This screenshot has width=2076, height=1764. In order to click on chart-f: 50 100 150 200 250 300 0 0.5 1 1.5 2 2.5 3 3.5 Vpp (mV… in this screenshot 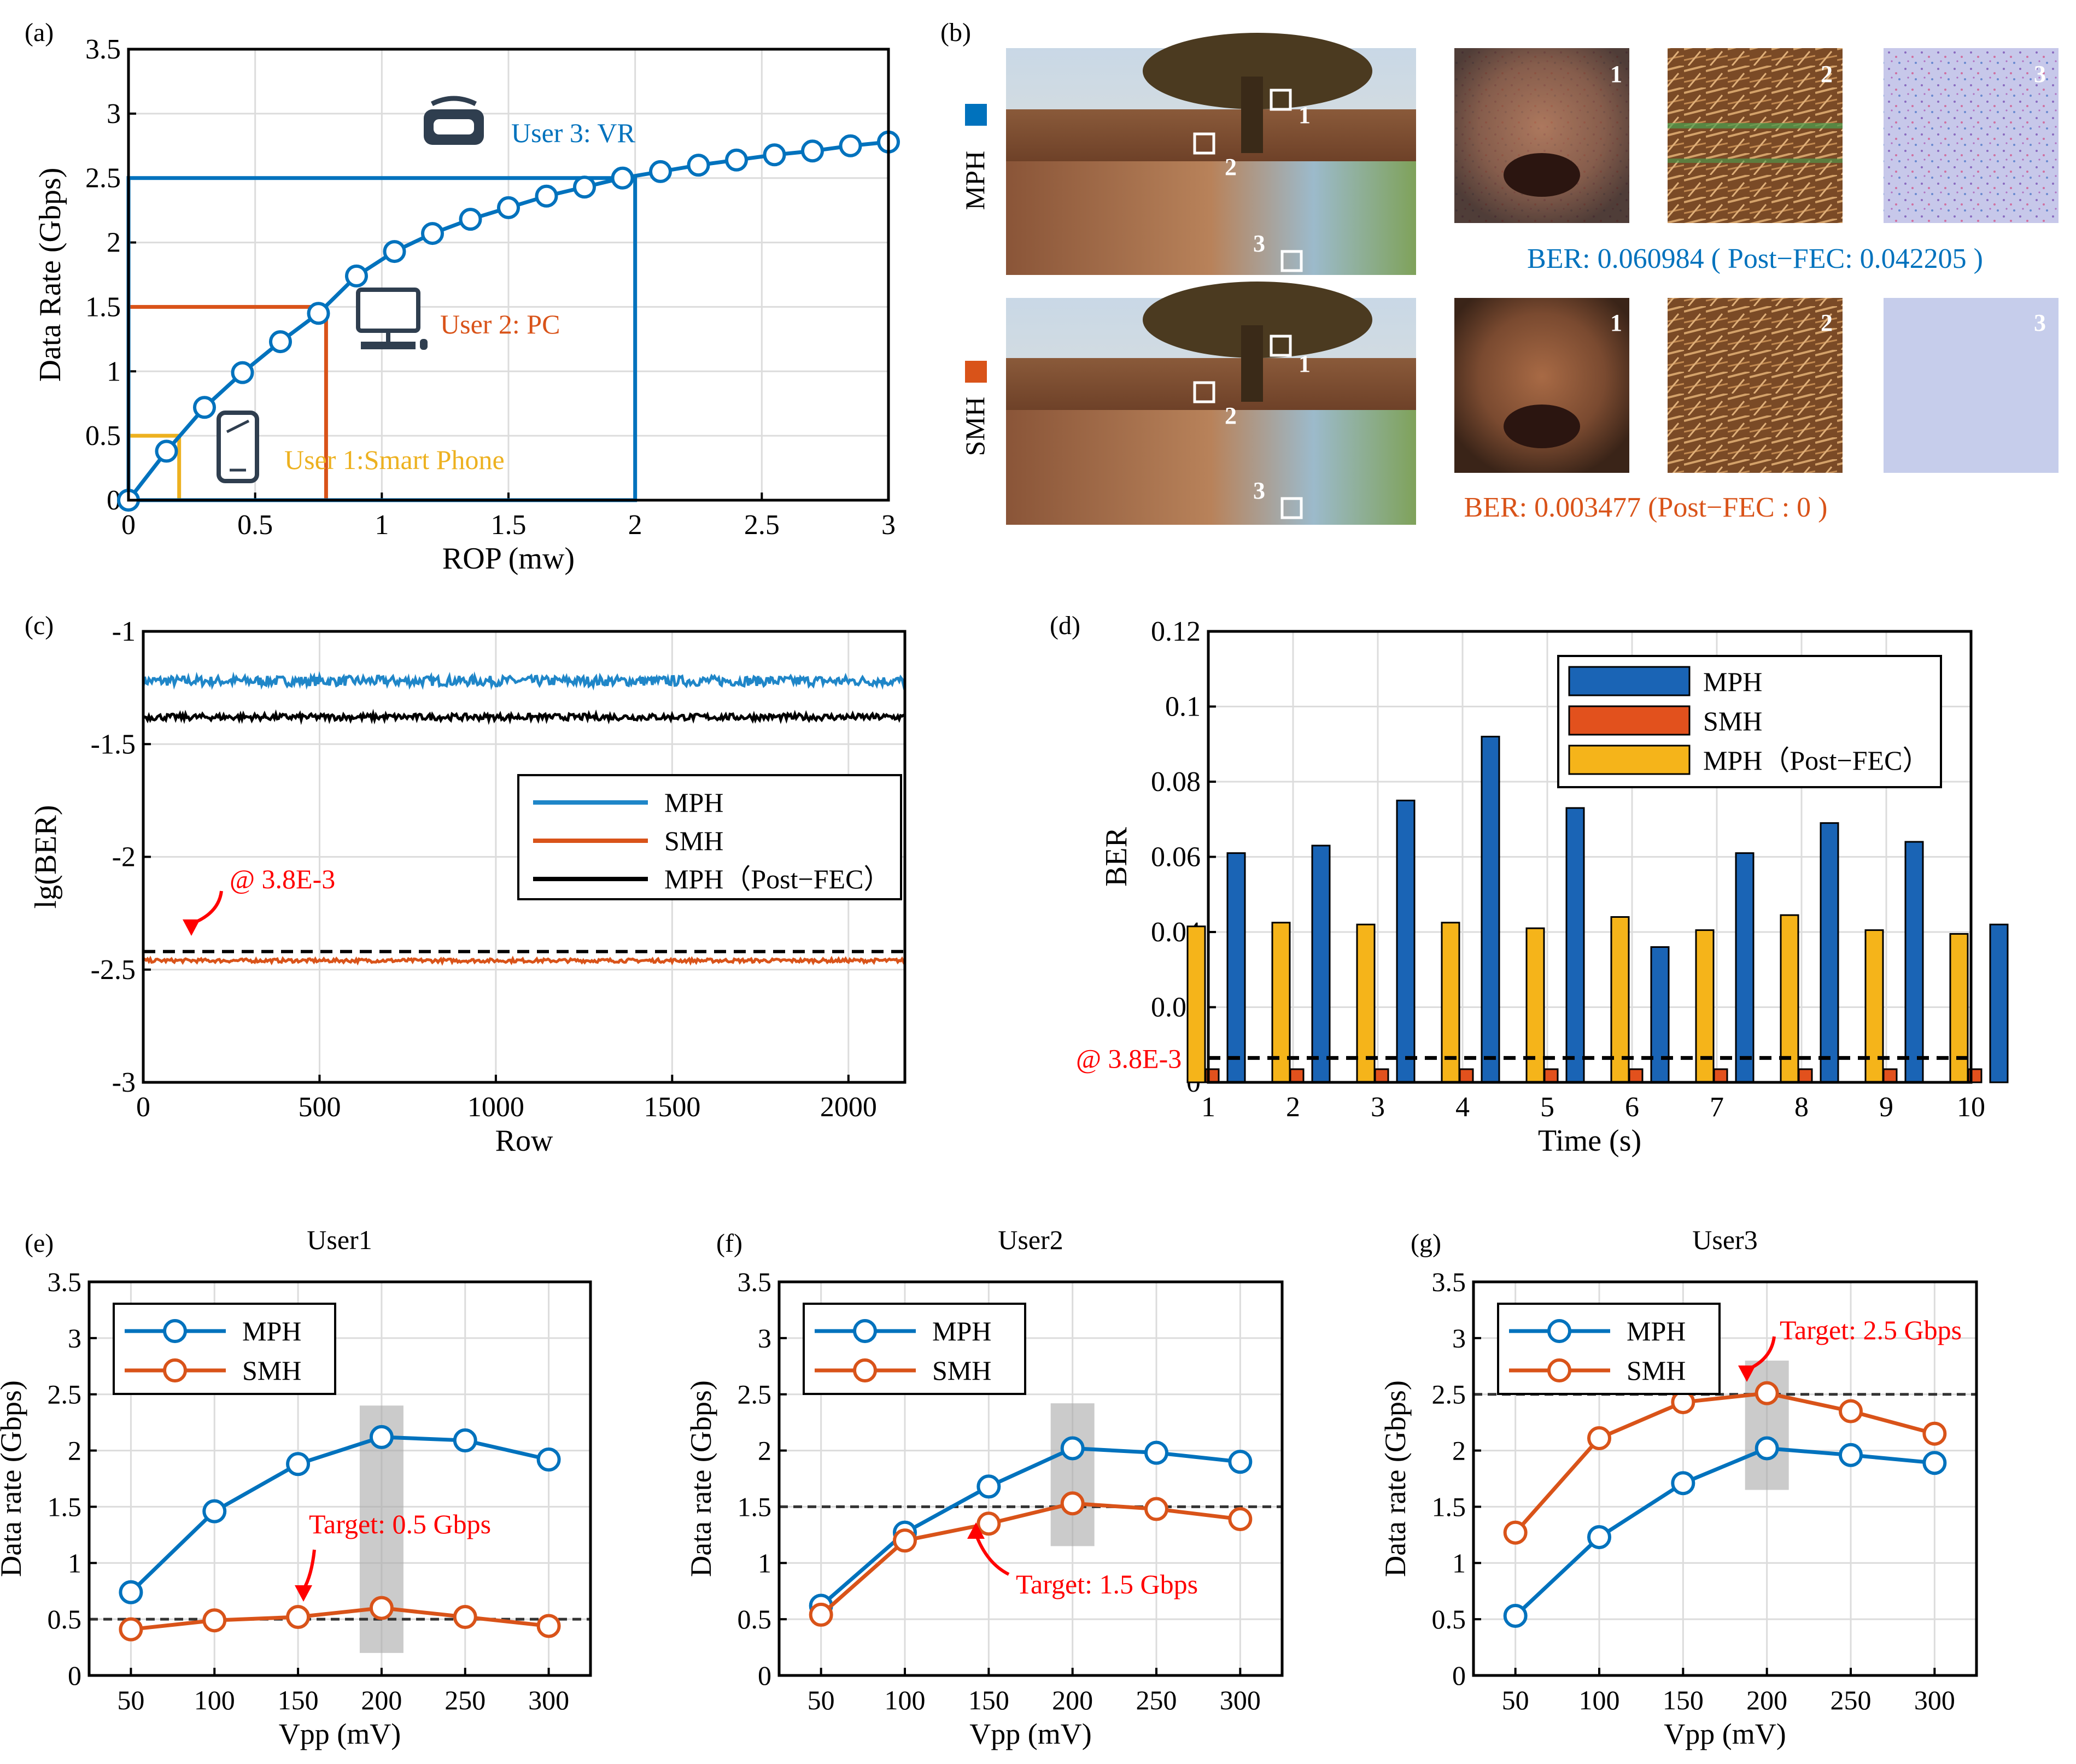, I will do `click(984, 1487)`.